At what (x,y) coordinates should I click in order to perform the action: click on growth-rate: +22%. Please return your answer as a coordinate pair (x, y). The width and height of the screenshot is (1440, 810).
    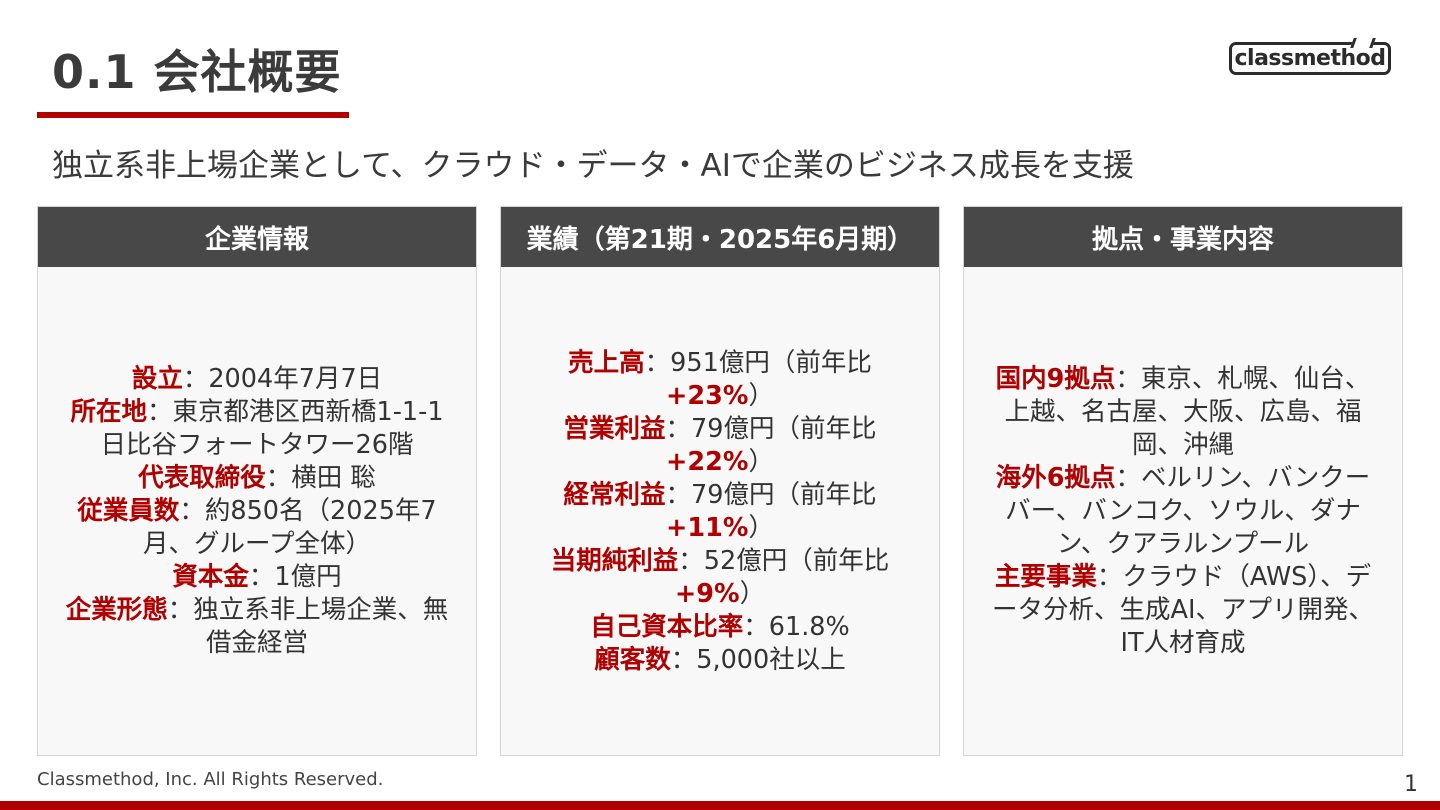
    Looking at the image, I should click on (707, 461).